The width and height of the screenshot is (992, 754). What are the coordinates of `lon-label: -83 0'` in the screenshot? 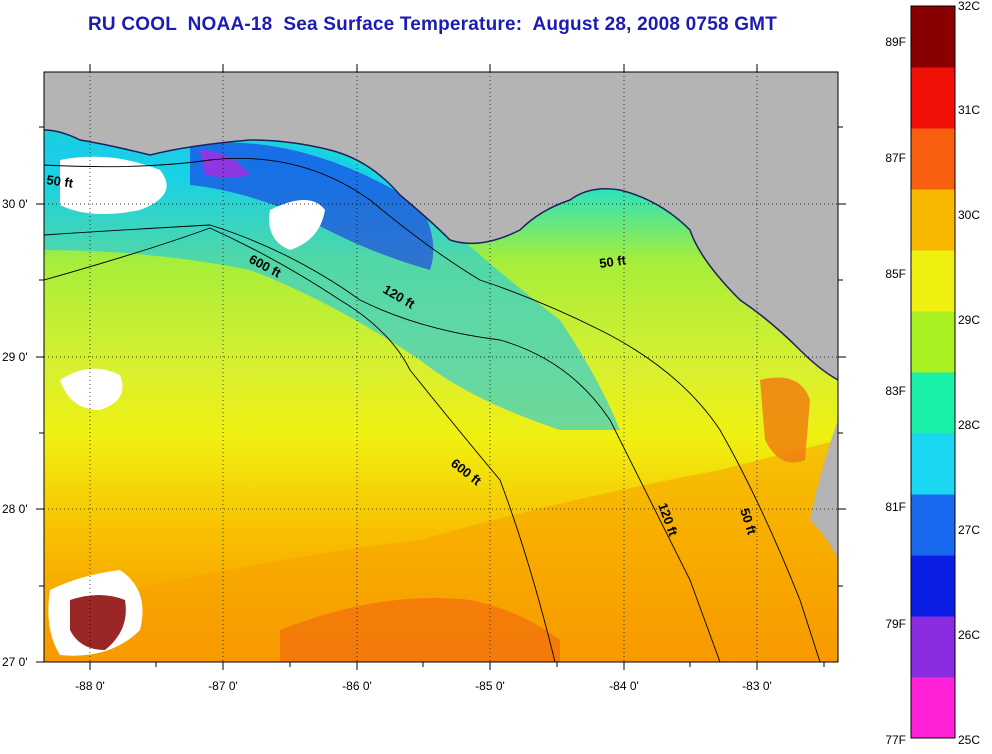 It's located at (757, 686).